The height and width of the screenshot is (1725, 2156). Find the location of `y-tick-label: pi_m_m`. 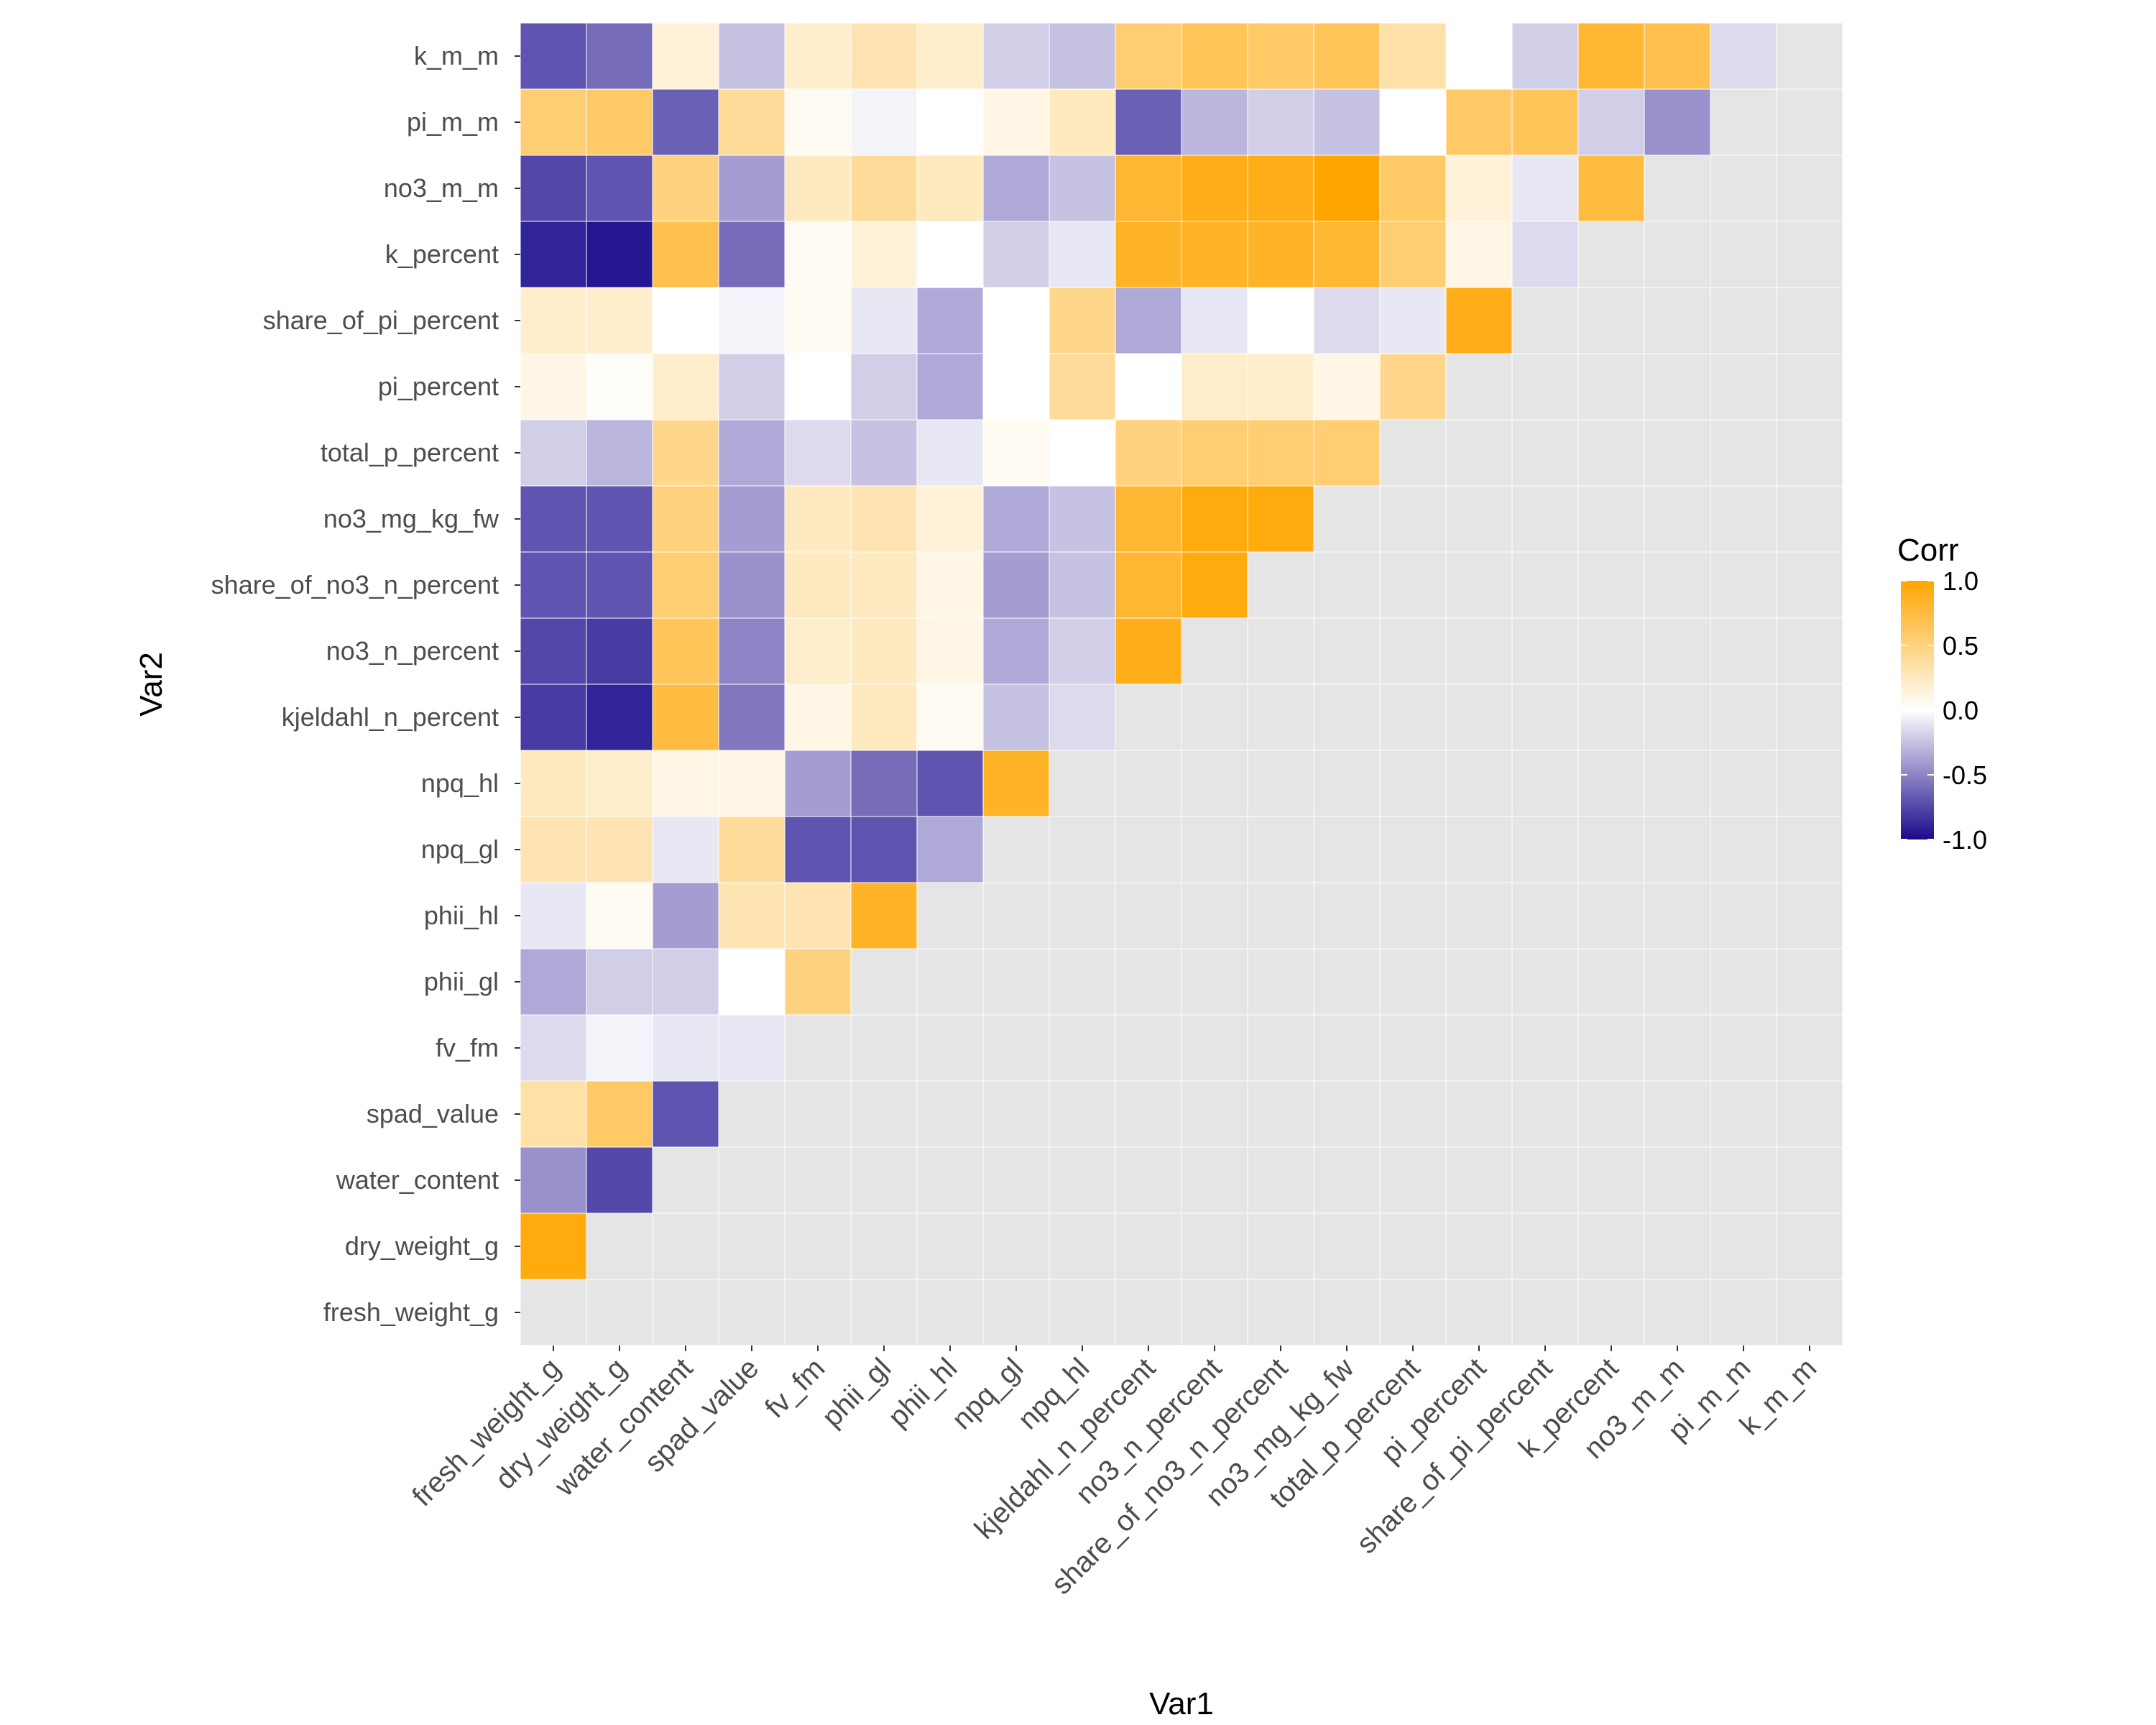

y-tick-label: pi_m_m is located at coordinates (453, 122).